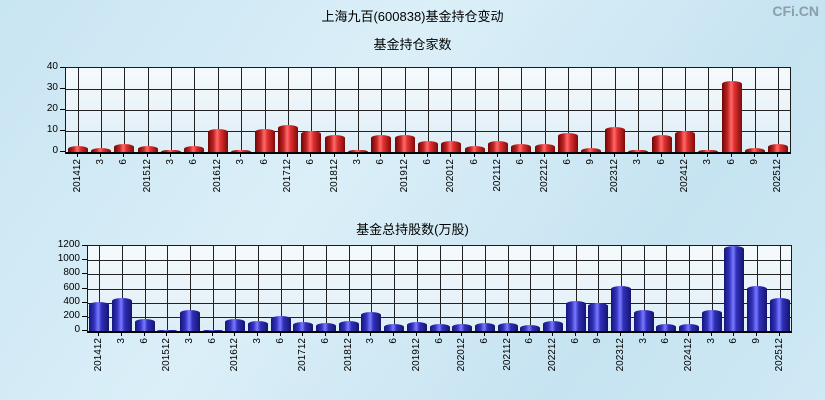 Image resolution: width=825 pixels, height=400 pixels. Describe the element at coordinates (71, 287) in the screenshot. I see `y-tick-label: 600` at that location.